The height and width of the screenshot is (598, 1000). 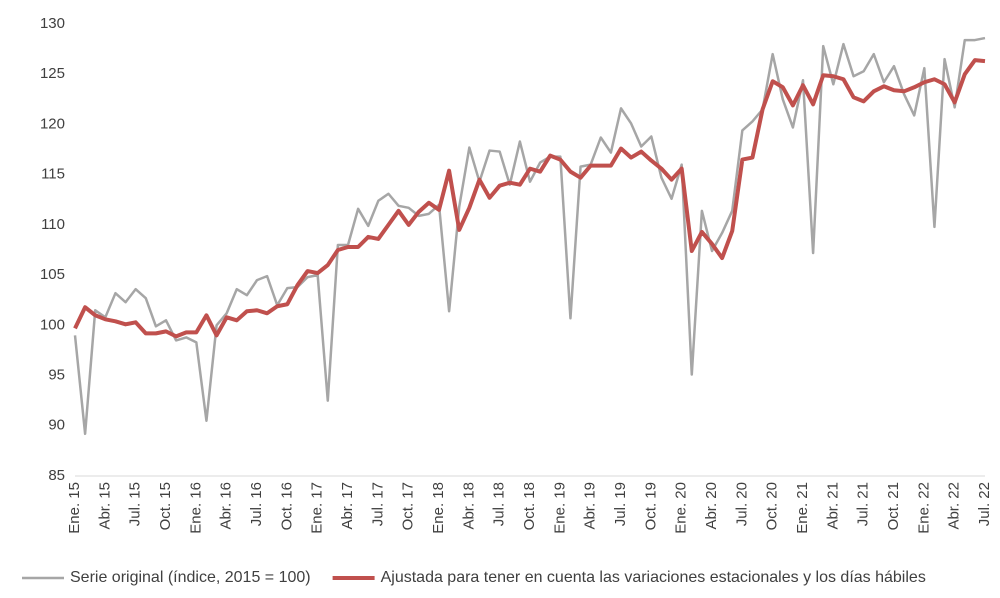 What do you see at coordinates (52, 23) in the screenshot?
I see `y-tick-label: 130` at bounding box center [52, 23].